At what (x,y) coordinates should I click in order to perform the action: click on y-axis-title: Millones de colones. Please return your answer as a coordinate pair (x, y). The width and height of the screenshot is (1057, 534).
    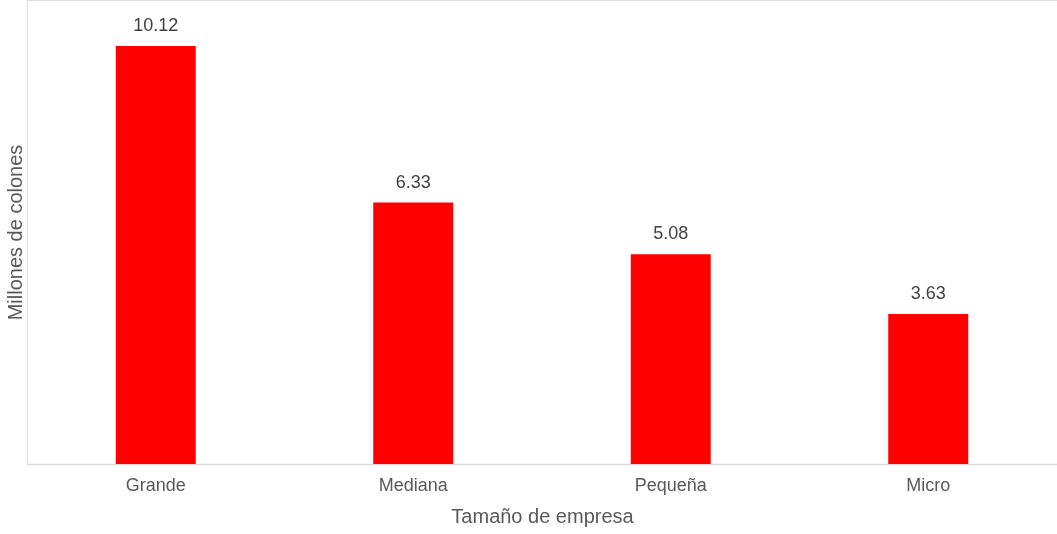
    Looking at the image, I should click on (14, 232).